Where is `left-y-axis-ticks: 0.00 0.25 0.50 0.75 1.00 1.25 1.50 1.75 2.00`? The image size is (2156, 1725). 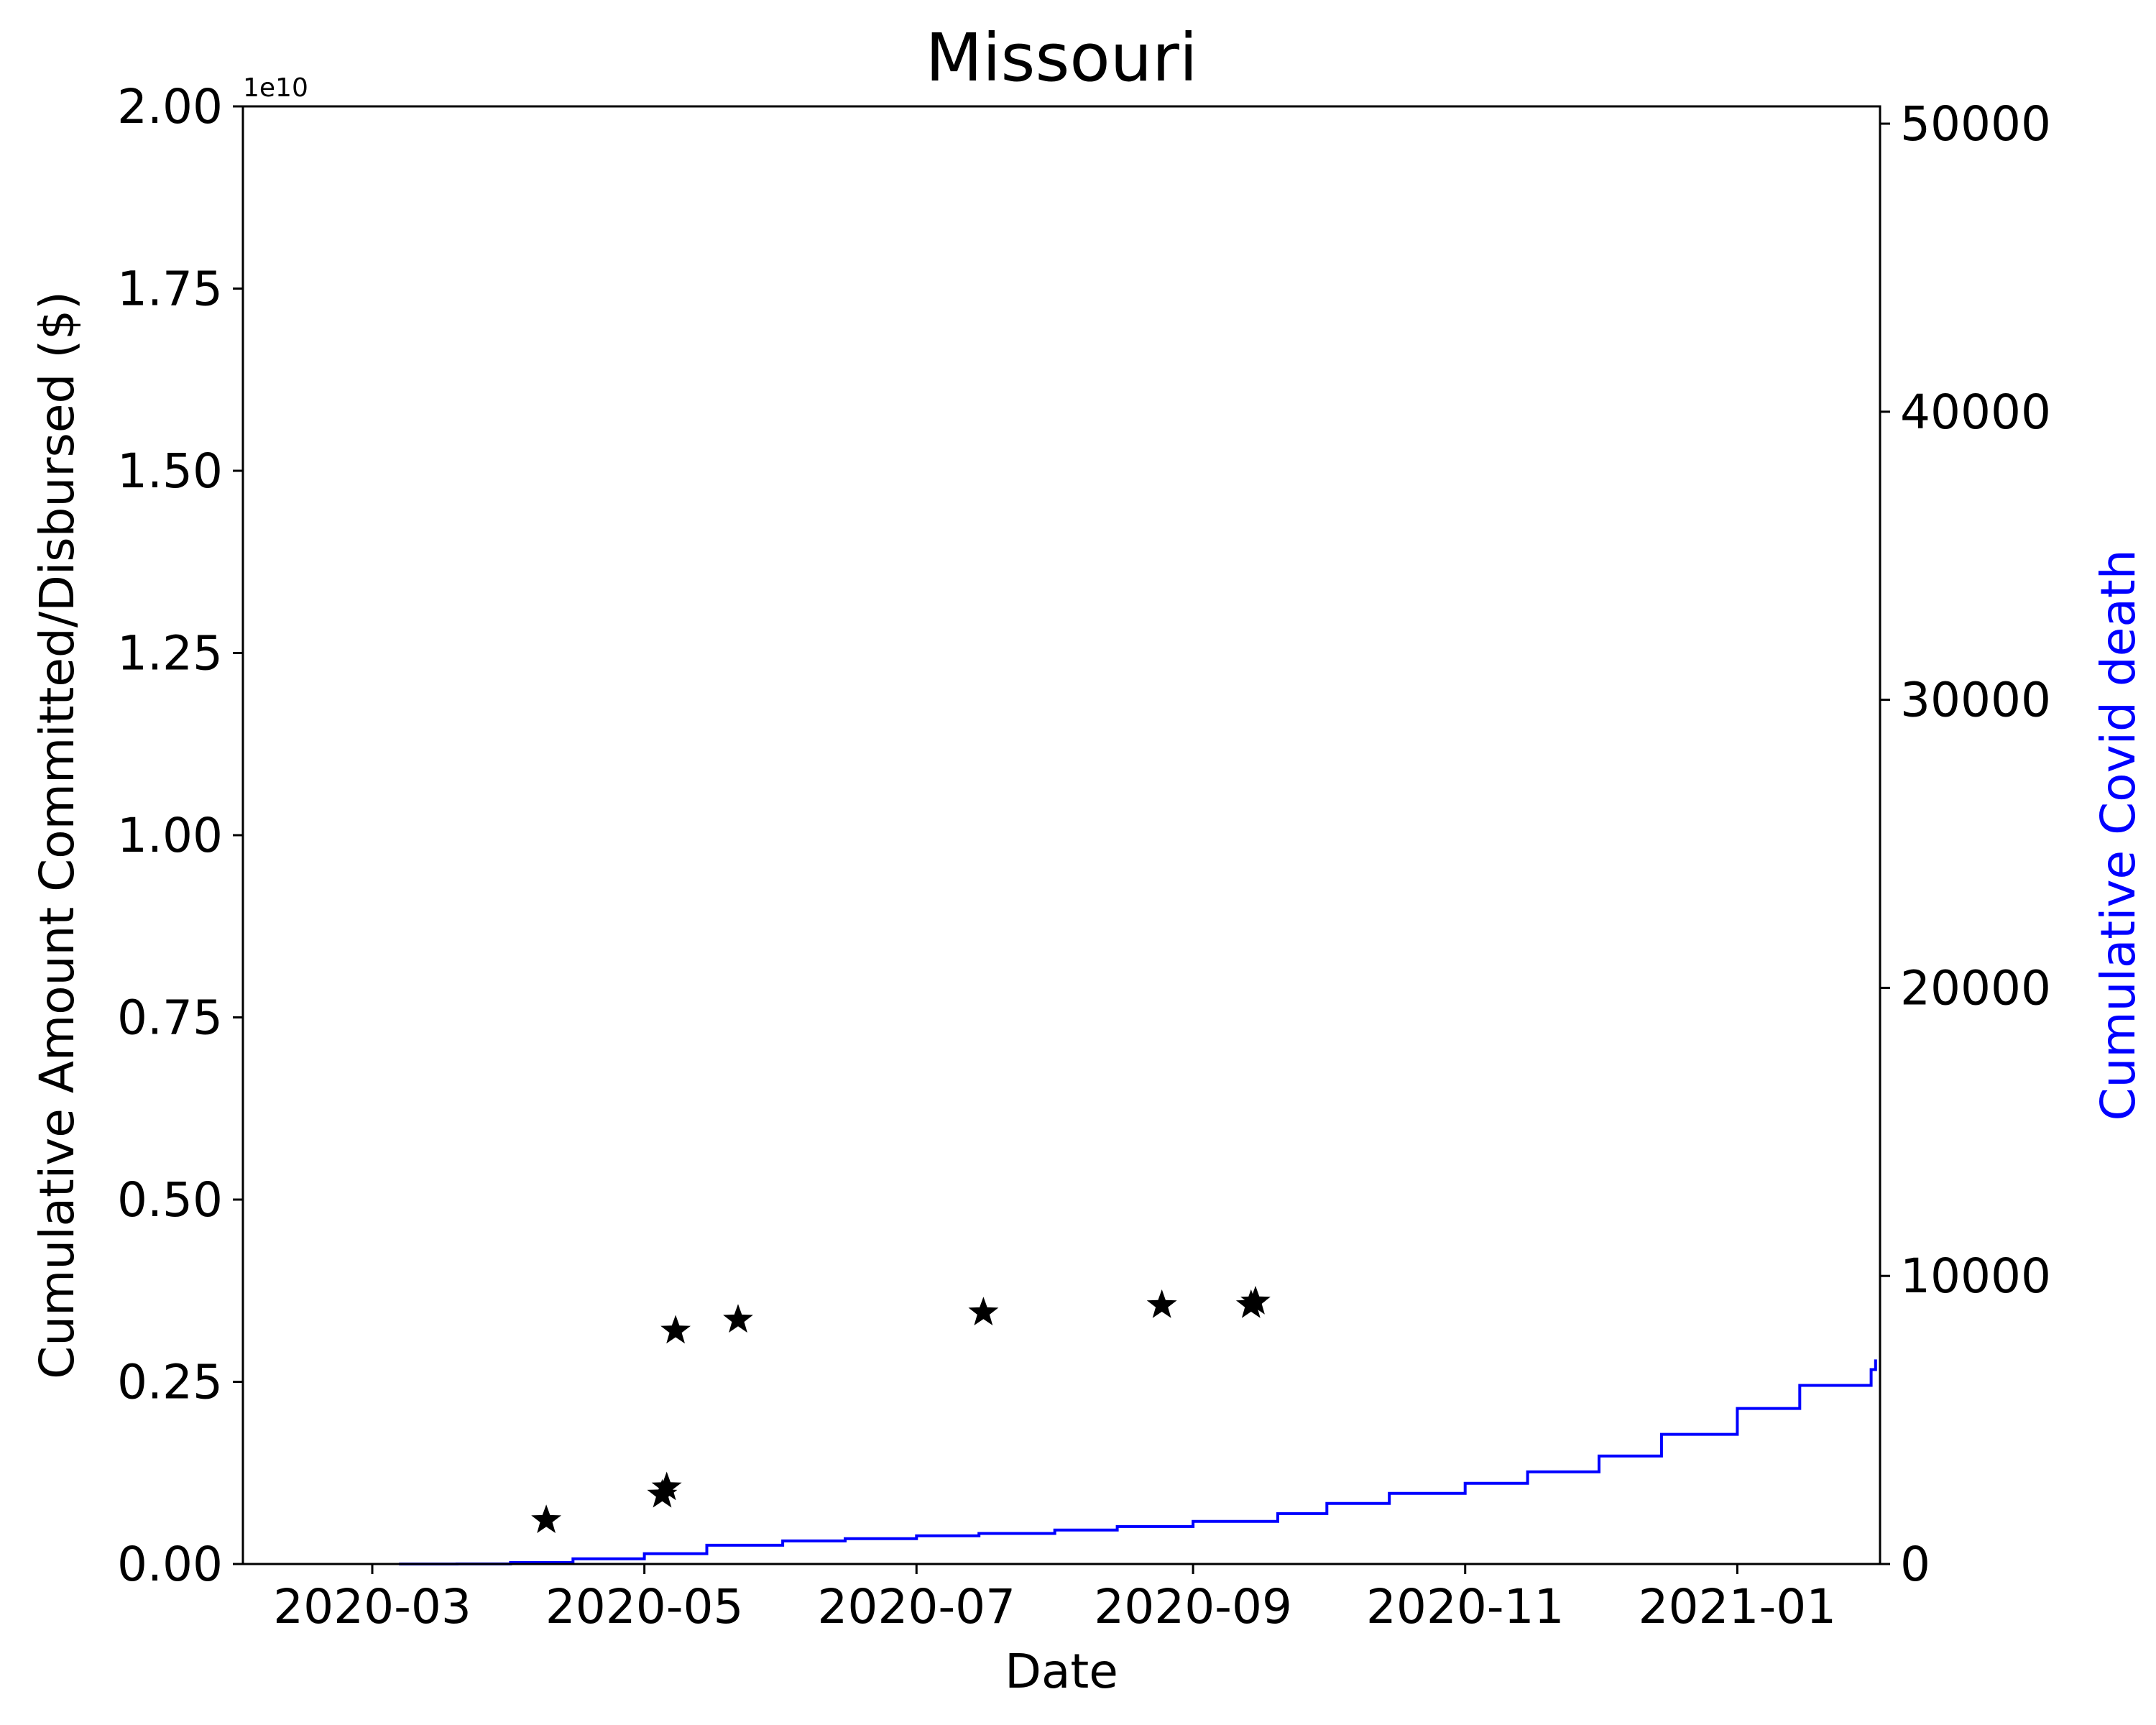 left-y-axis-ticks: 0.00 0.25 0.50 0.75 1.00 1.25 1.50 1.75 2.00 is located at coordinates (180, 835).